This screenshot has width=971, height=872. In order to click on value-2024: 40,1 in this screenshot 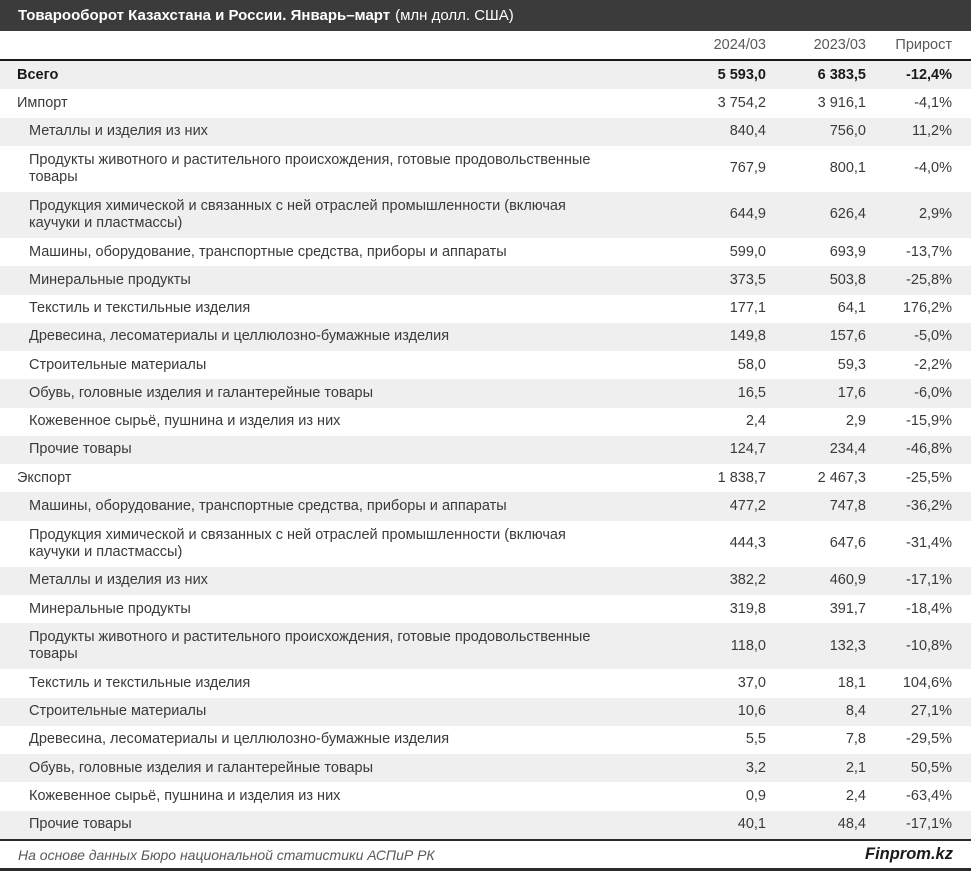, I will do `click(751, 824)`.